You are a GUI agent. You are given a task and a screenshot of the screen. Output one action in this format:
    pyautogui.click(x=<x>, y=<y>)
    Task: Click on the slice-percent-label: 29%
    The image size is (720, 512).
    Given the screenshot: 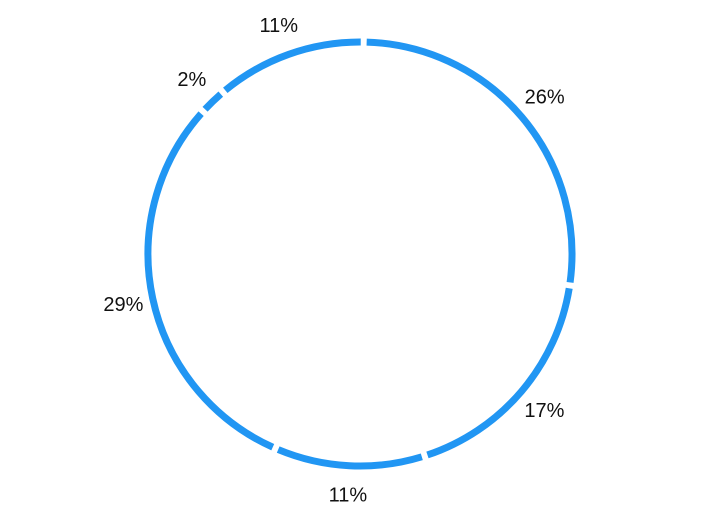 What is the action you would take?
    pyautogui.click(x=123, y=305)
    